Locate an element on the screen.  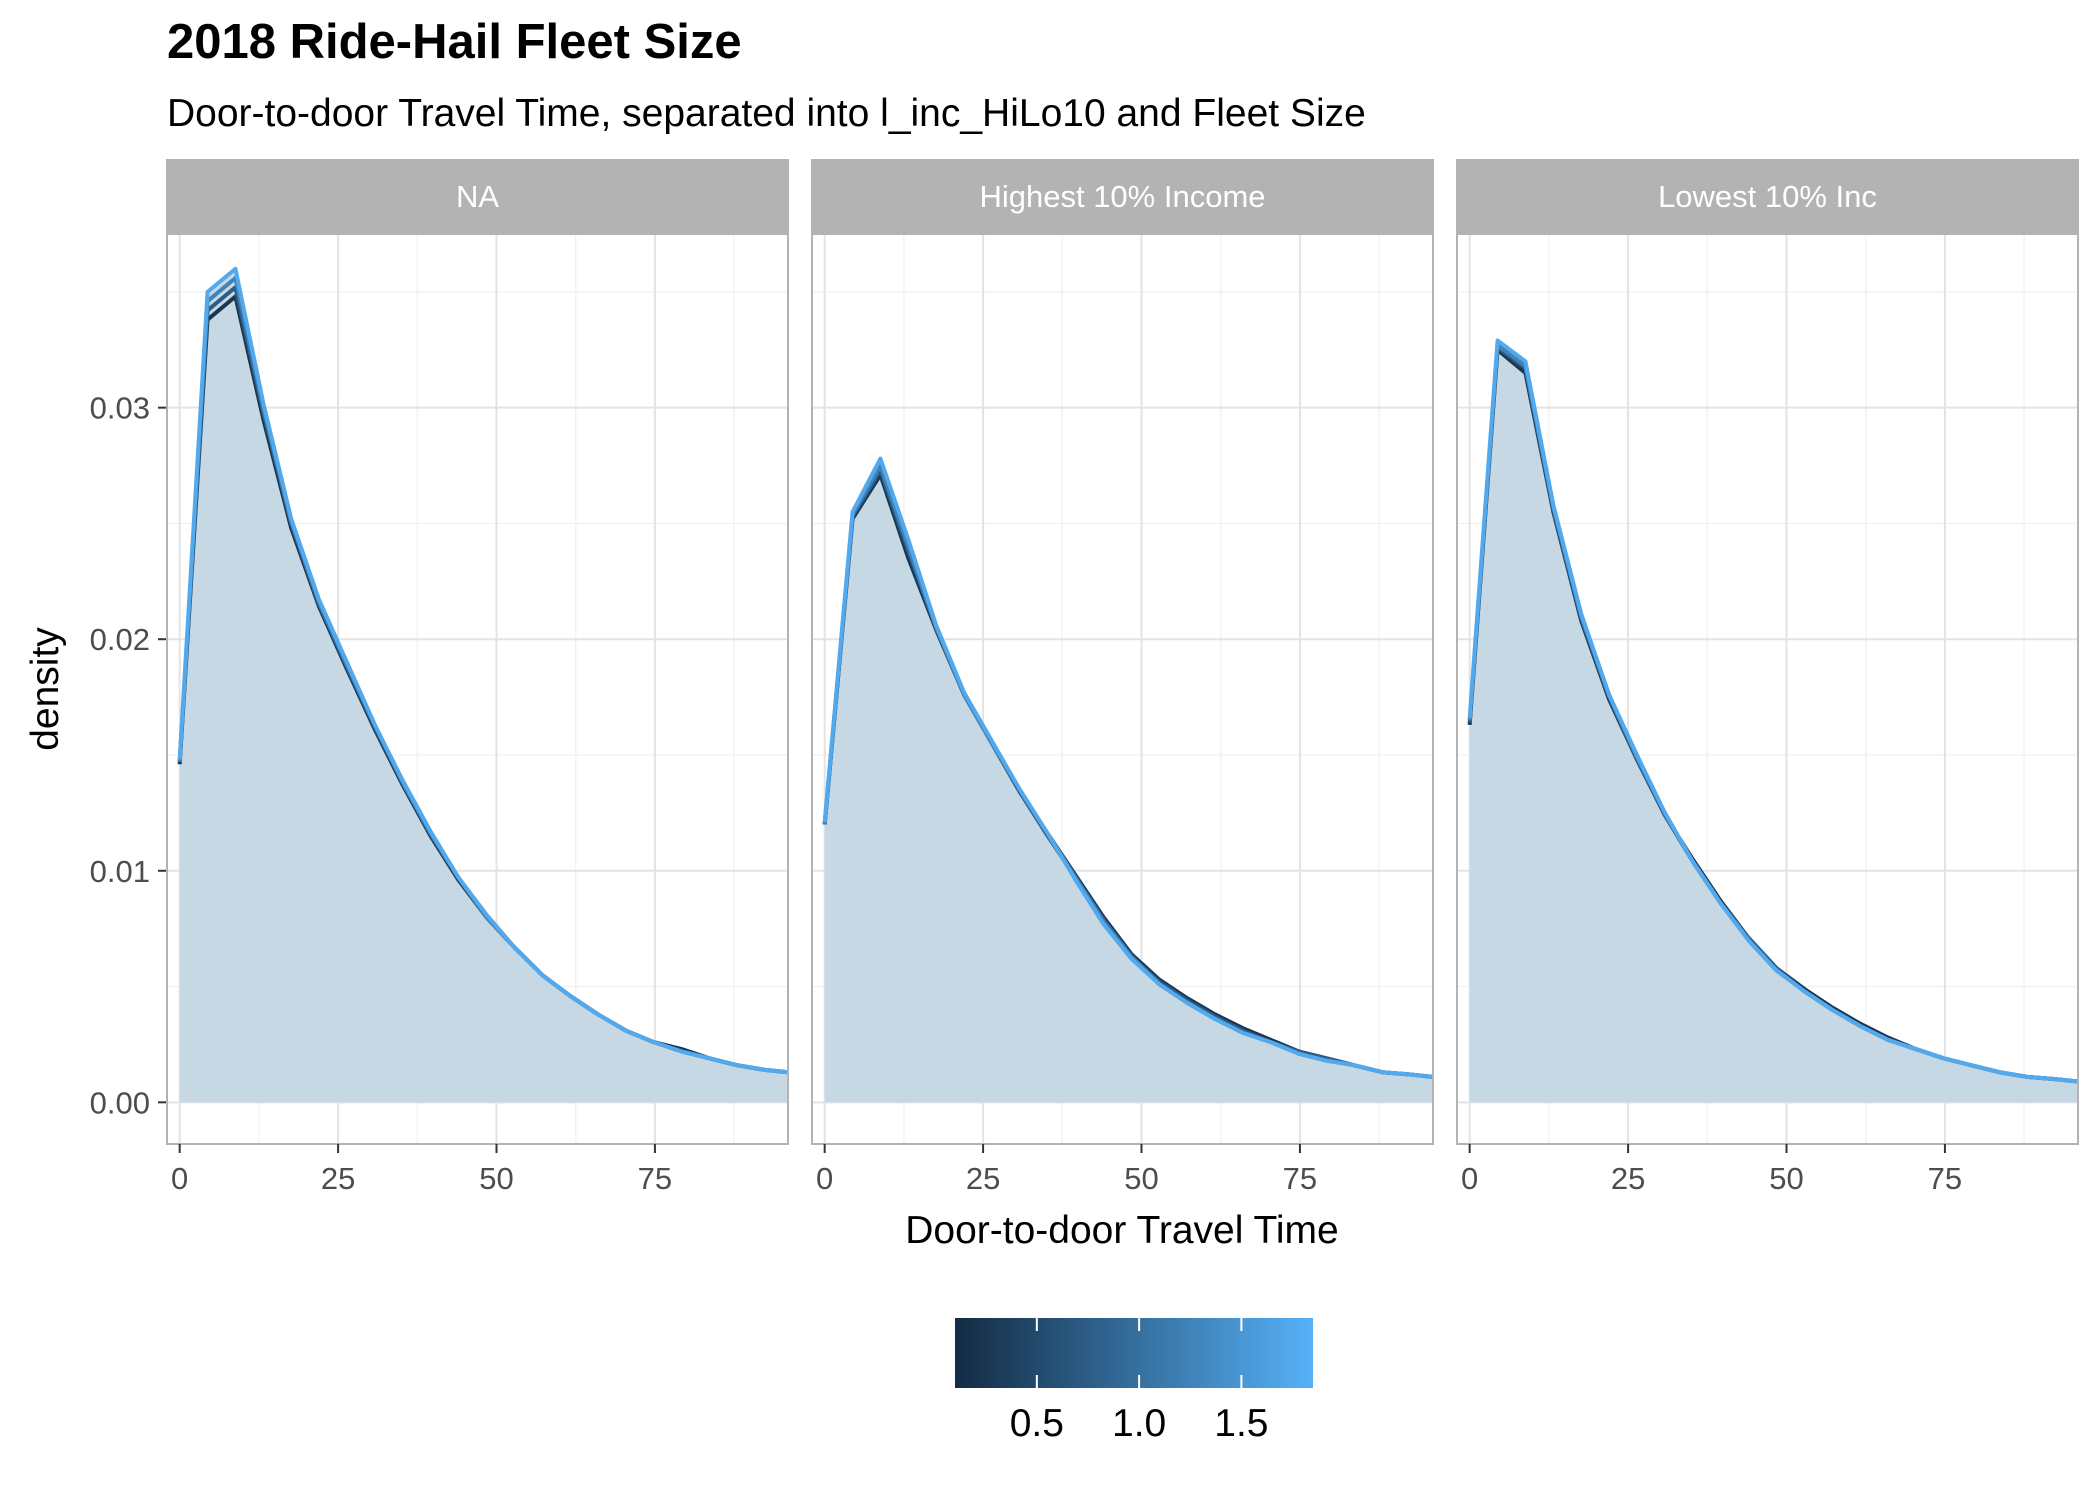
colorbar is located at coordinates (1134, 1353).